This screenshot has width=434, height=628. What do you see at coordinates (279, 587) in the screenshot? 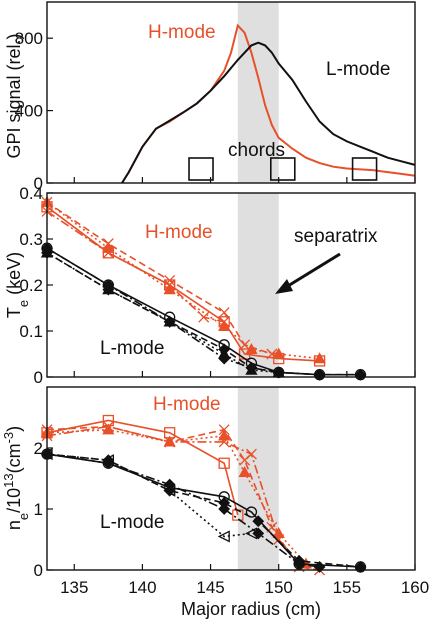
I see `ne-xtick-label: 150` at bounding box center [279, 587].